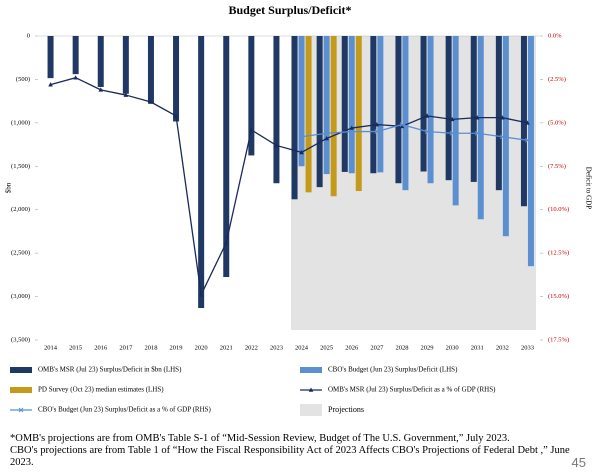 The width and height of the screenshot is (600, 476). Describe the element at coordinates (20, 209) in the screenshot. I see `y-tick-label: (2,000)` at that location.